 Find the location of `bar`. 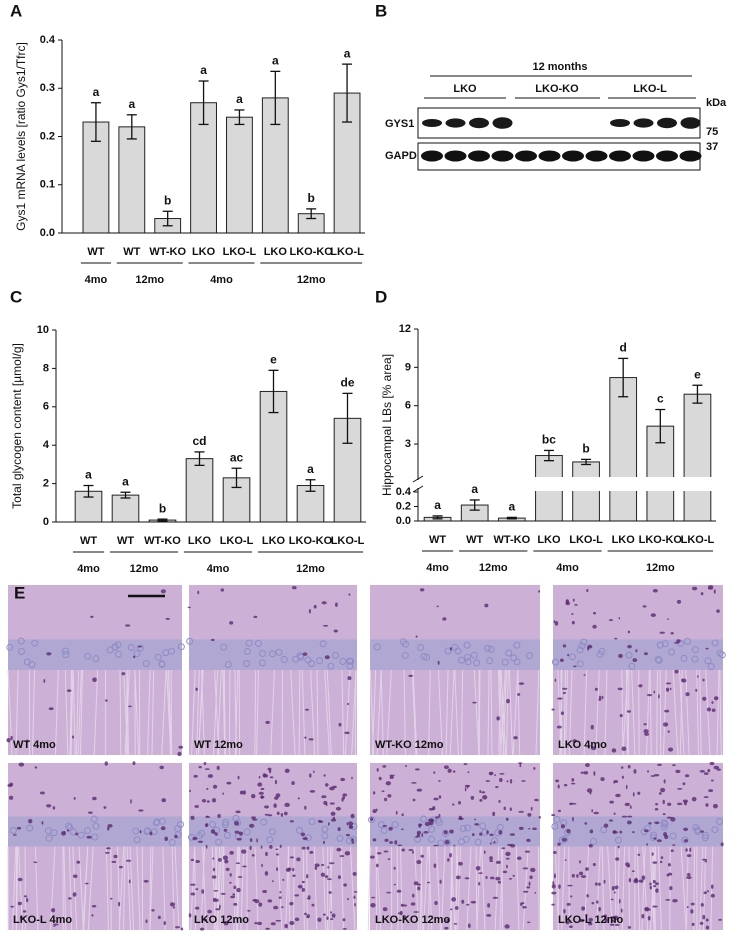

bar is located at coordinates (239, 175).